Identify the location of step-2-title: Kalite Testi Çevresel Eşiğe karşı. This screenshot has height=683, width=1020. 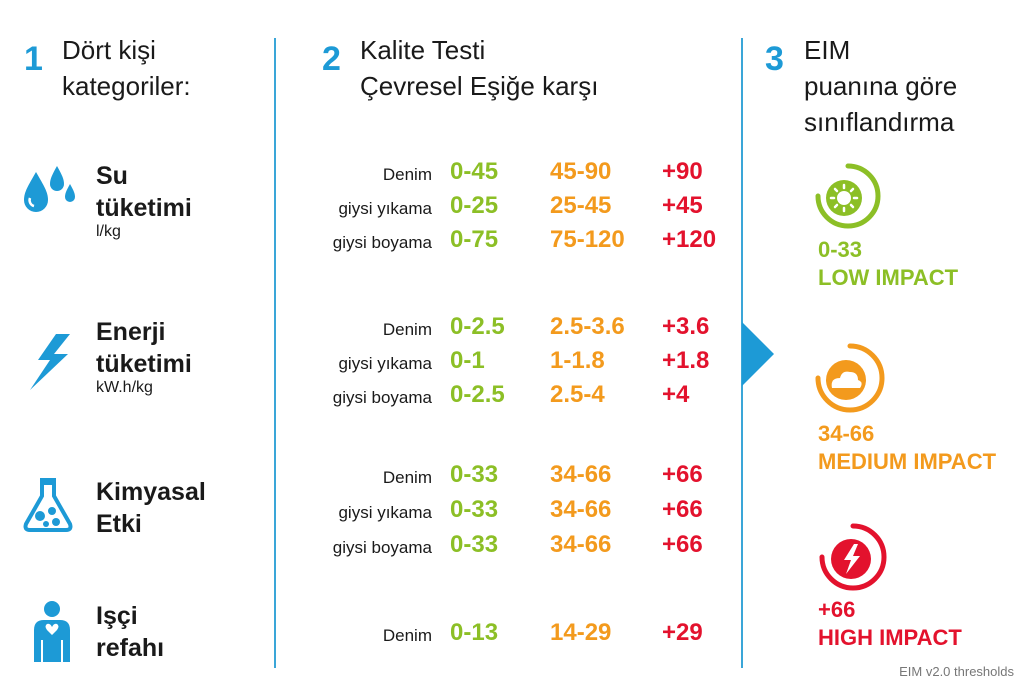
(479, 68).